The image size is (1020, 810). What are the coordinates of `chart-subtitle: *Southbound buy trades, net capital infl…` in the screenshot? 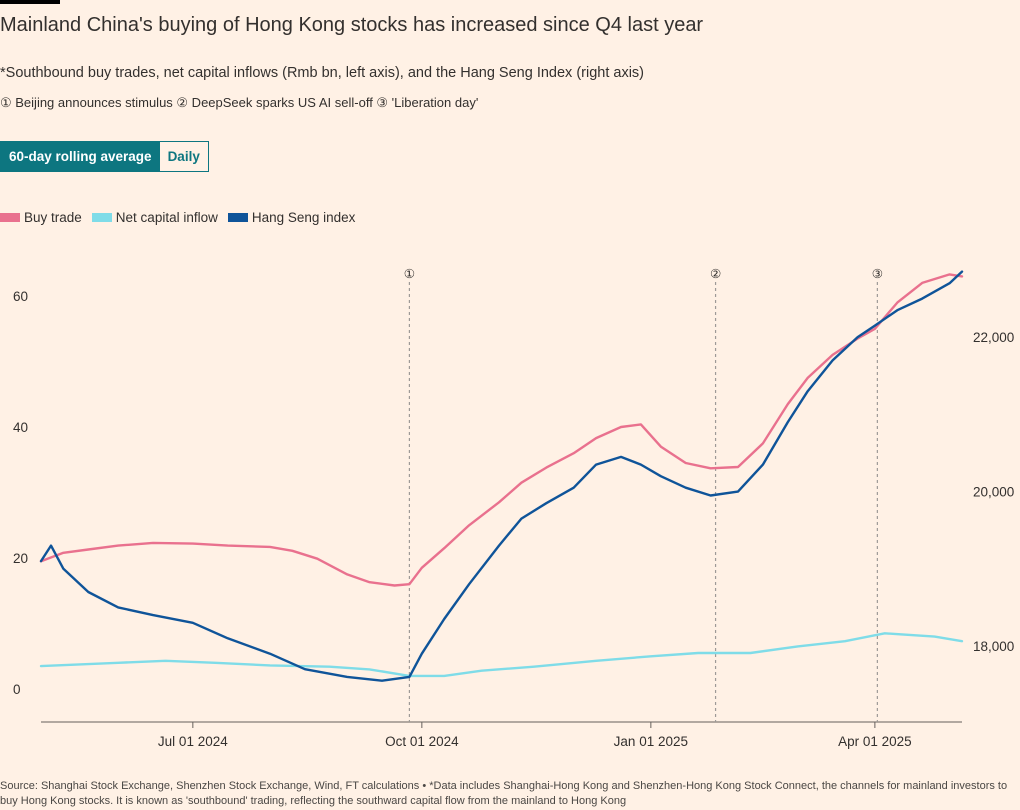 It's located at (322, 73).